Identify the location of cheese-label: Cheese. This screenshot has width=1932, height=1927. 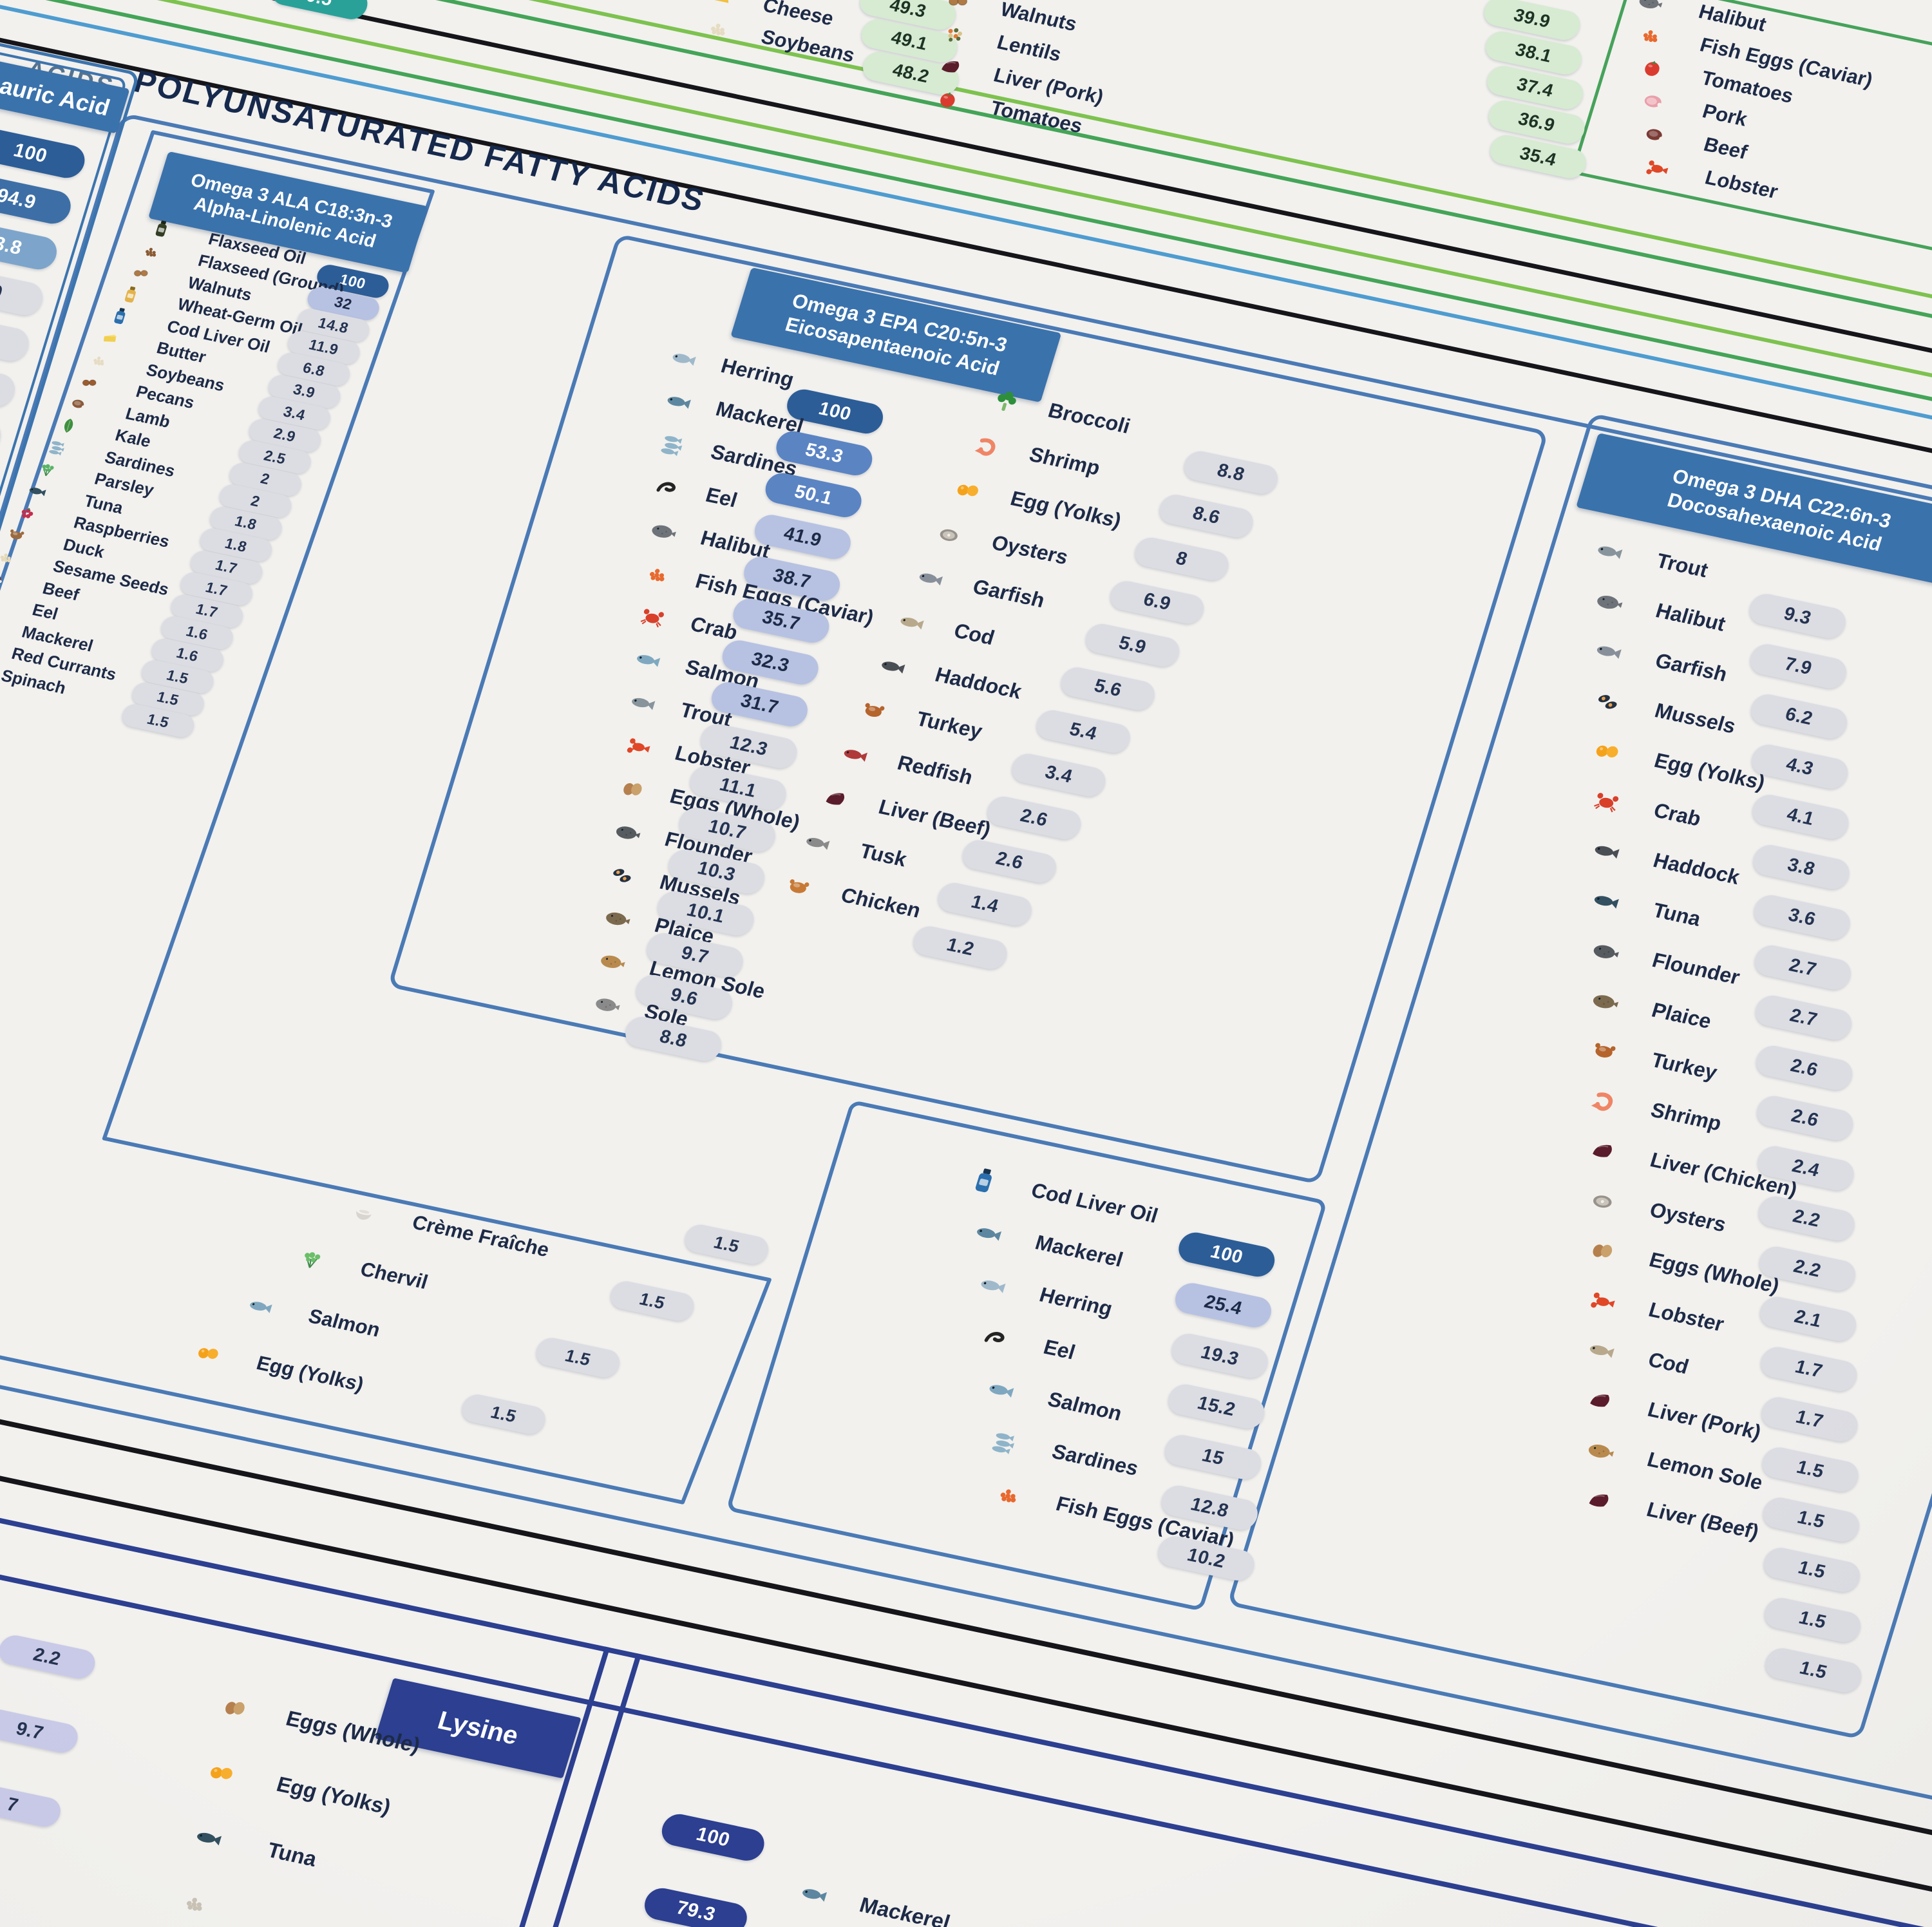
(798, 15).